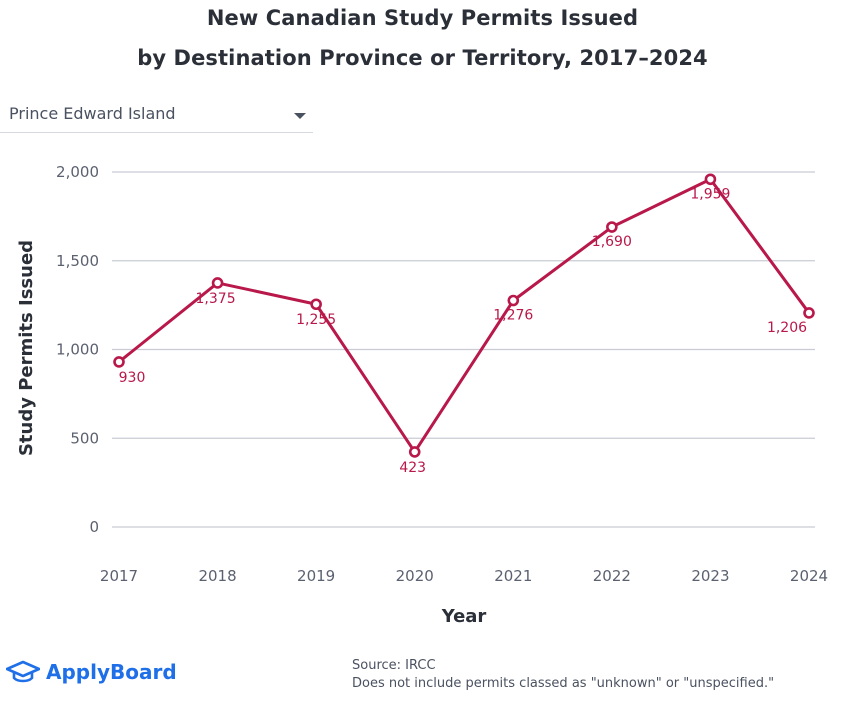 Image resolution: width=845 pixels, height=704 pixels. What do you see at coordinates (612, 576) in the screenshot?
I see `x-tick-label: 2022` at bounding box center [612, 576].